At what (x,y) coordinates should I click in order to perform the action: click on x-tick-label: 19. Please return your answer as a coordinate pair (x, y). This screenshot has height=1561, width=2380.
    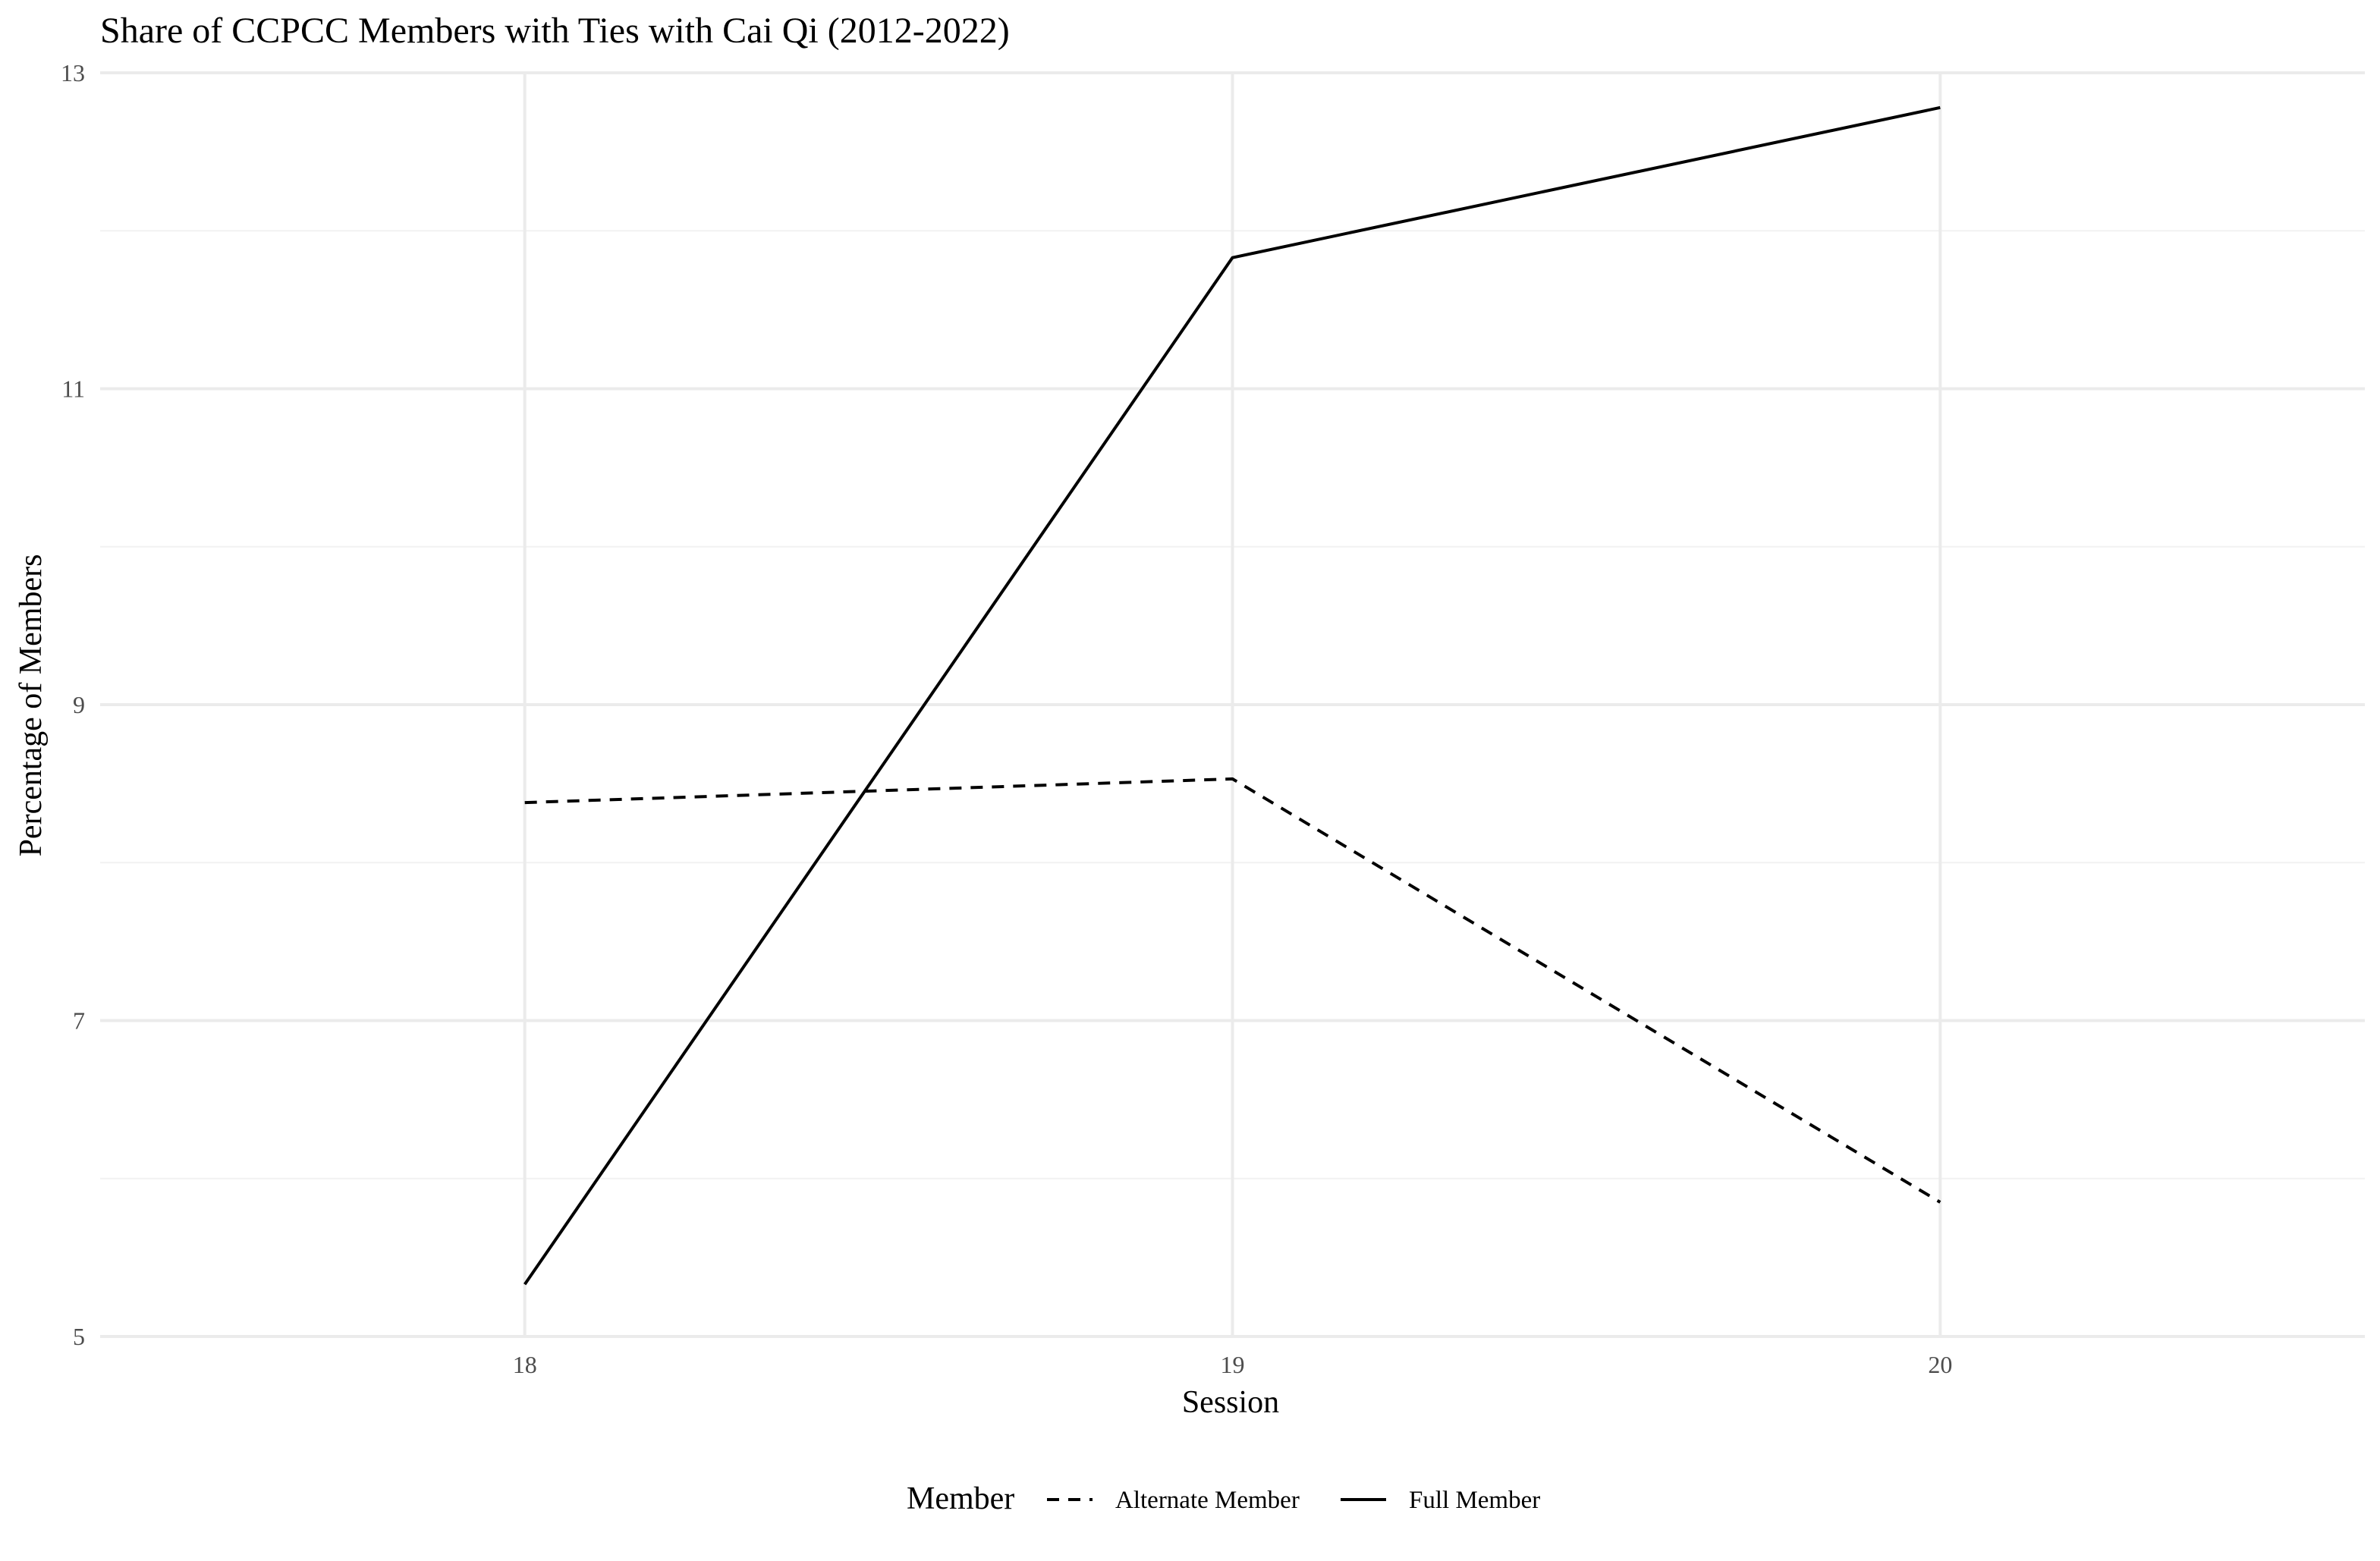
    Looking at the image, I should click on (1233, 1364).